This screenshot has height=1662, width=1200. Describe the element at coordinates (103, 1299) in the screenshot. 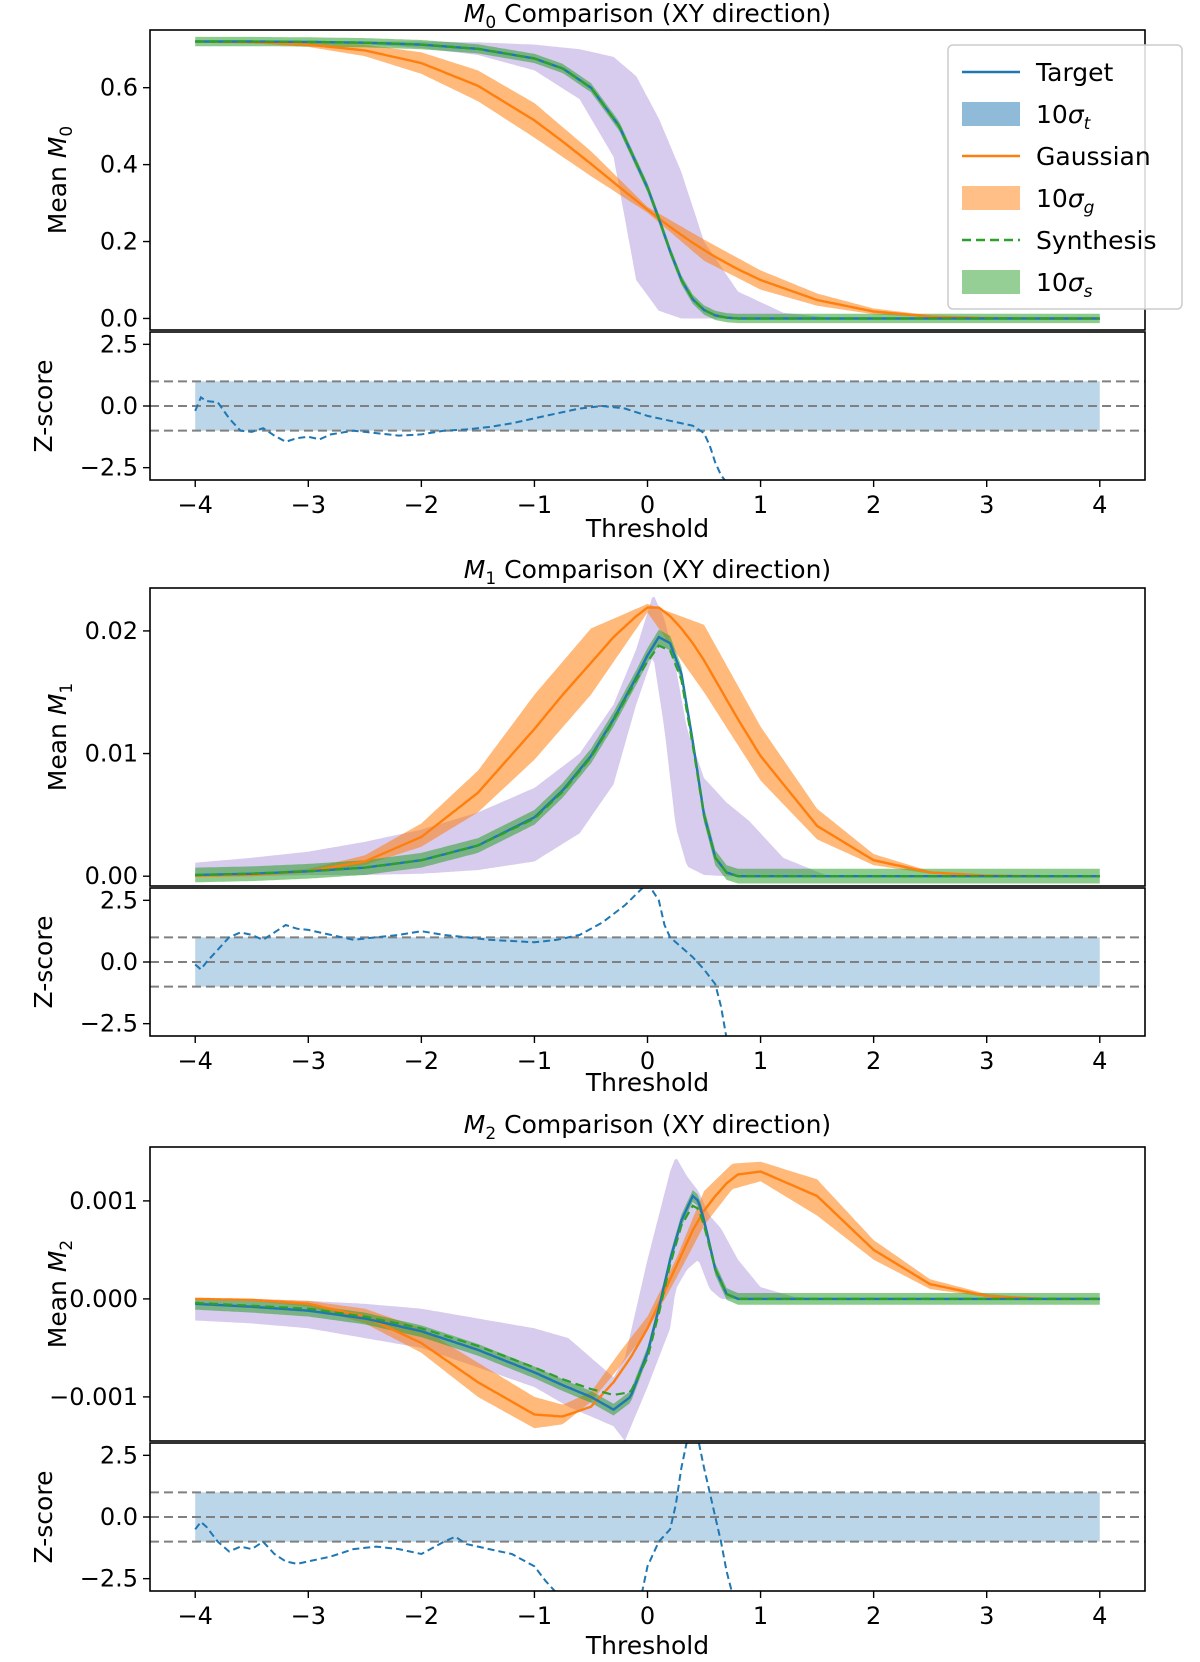

I see `y-tick-label: 0.000` at that location.